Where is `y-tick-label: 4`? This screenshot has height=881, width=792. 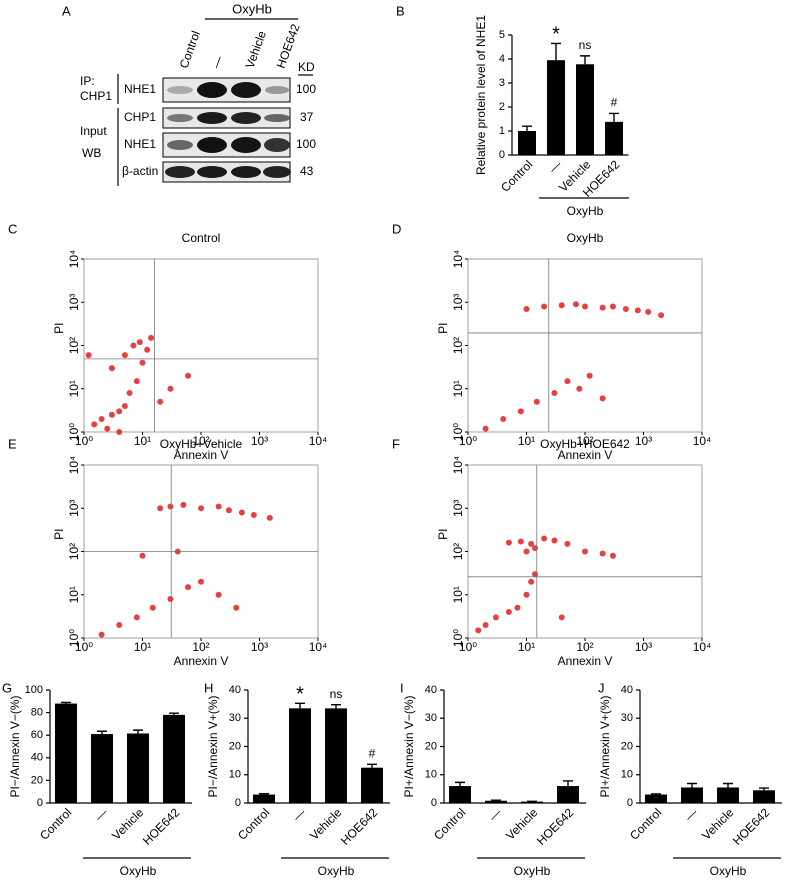 y-tick-label: 4 is located at coordinates (502, 59).